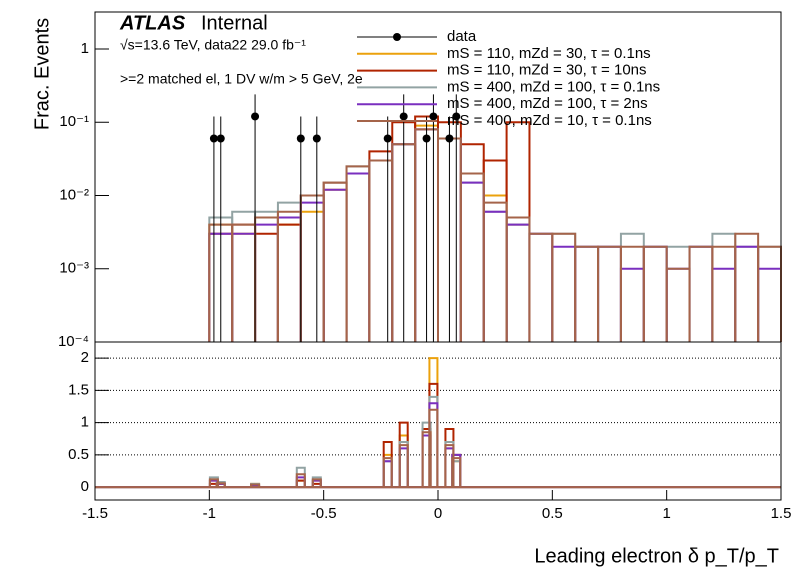 The width and height of the screenshot is (796, 572). I want to click on y-tick-label: 10⁻¹, so click(74, 121).